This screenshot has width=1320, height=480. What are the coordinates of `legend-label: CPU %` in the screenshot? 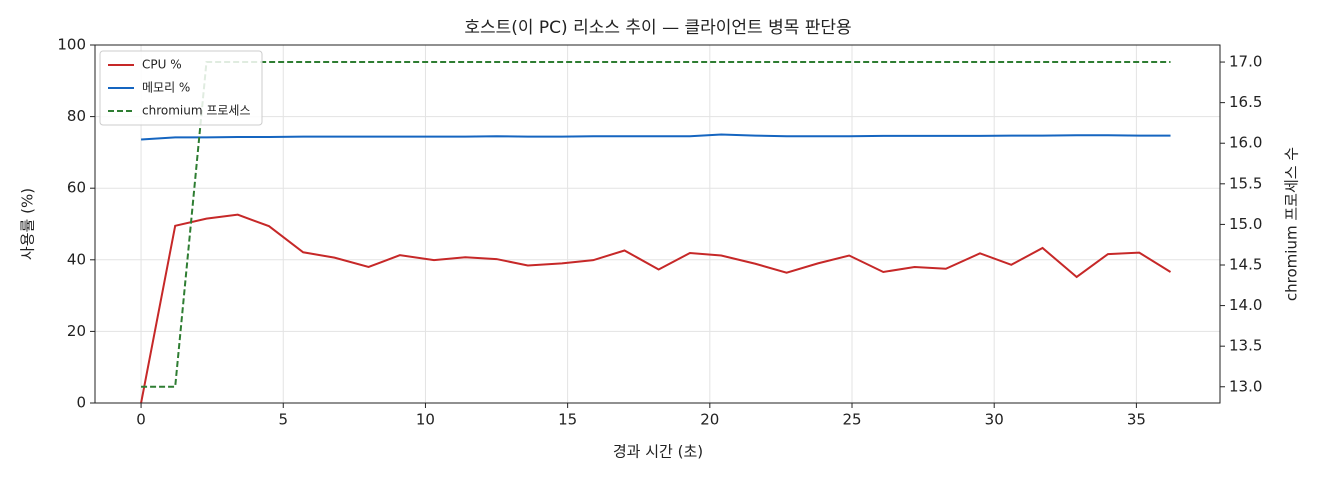 It's located at (162, 65).